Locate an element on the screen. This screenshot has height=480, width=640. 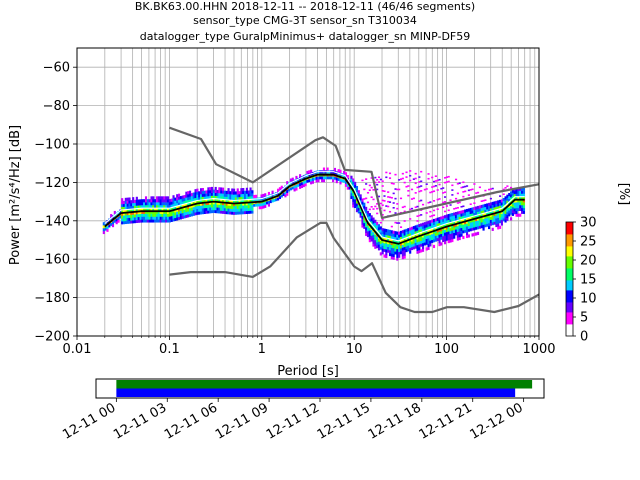
timeline-tick-label: 12-12 00 is located at coordinates (497, 421).